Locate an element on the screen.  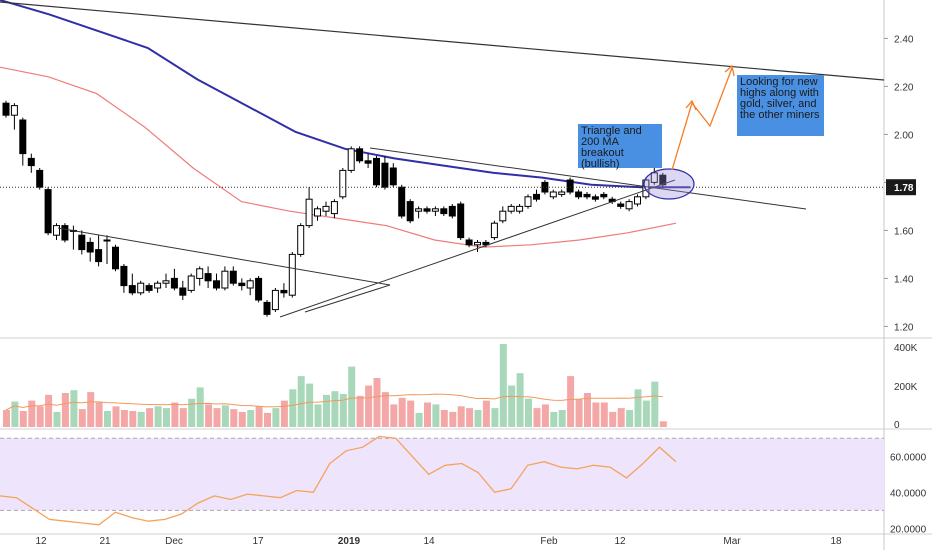
x-tick-label: 14 is located at coordinates (429, 541).